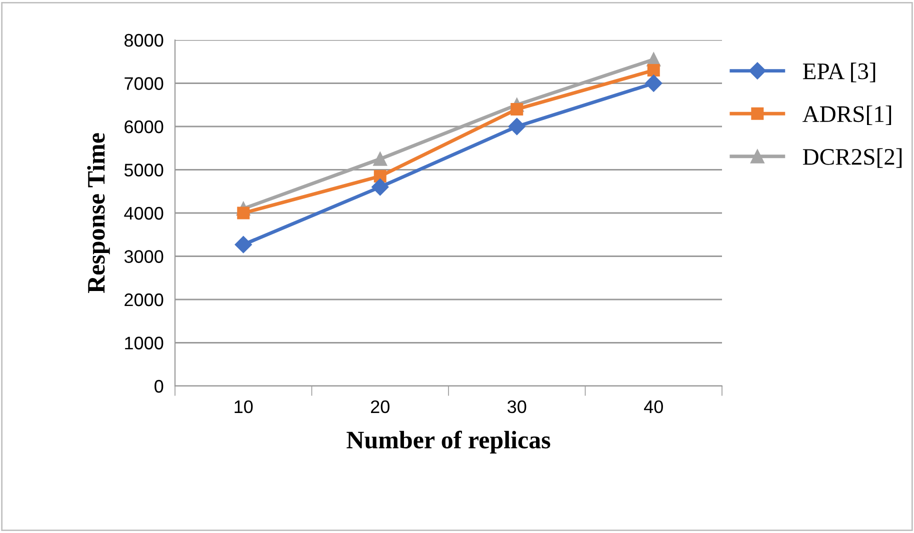 The width and height of the screenshot is (914, 533). What do you see at coordinates (98, 213) in the screenshot?
I see `y-axis-title: Response Time` at bounding box center [98, 213].